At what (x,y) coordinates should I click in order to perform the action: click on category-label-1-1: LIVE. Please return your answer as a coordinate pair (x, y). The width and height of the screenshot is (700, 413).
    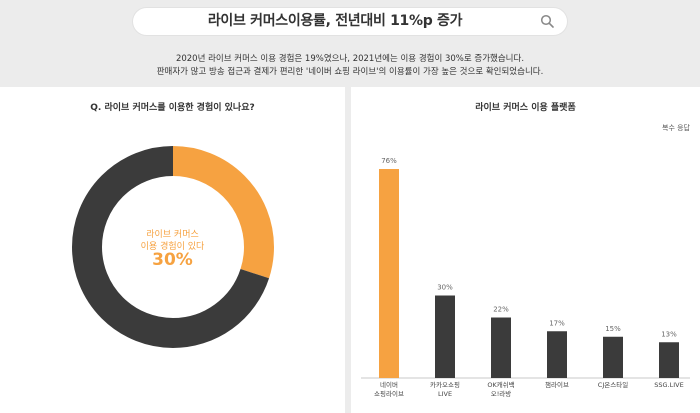
    Looking at the image, I should click on (445, 394).